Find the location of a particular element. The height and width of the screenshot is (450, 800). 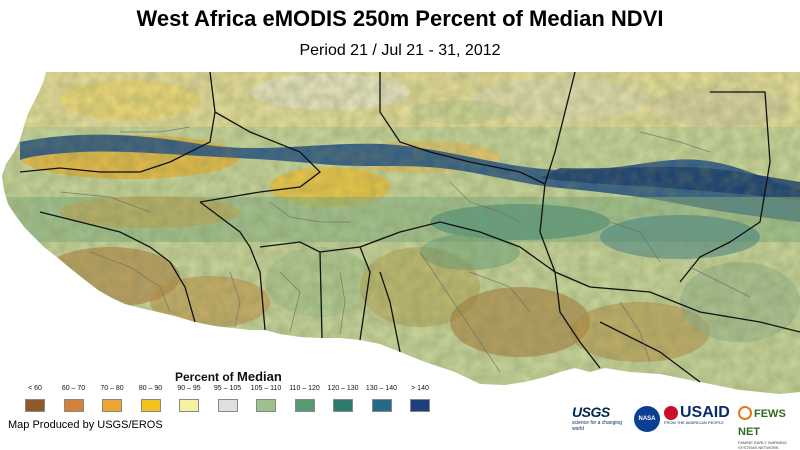

fewsnet-ring-icon is located at coordinates (745, 412).